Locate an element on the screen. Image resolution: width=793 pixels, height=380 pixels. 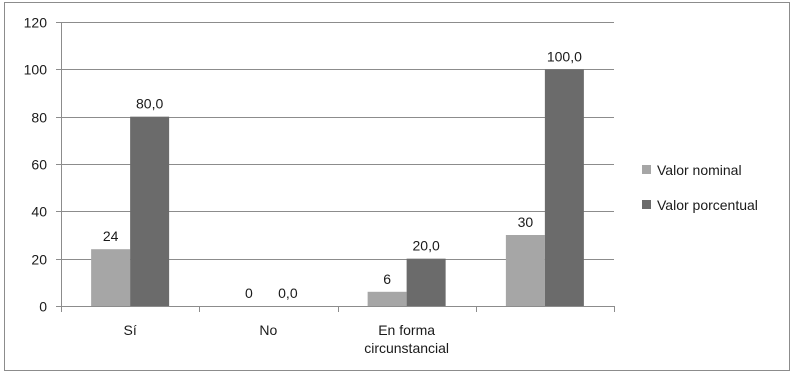
data-label: 6 is located at coordinates (387, 279).